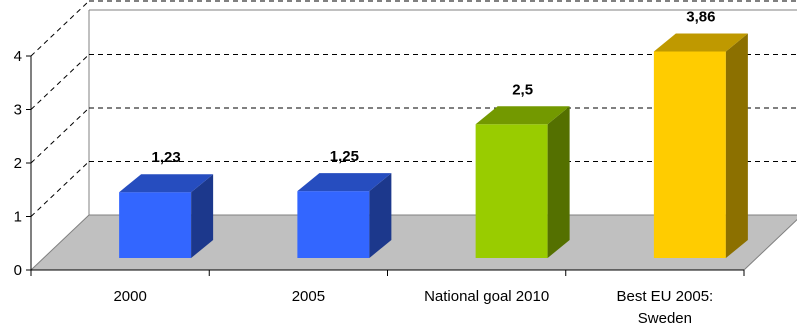 The height and width of the screenshot is (331, 797). Describe the element at coordinates (344, 156) in the screenshot. I see `value-label: 1,25` at that location.